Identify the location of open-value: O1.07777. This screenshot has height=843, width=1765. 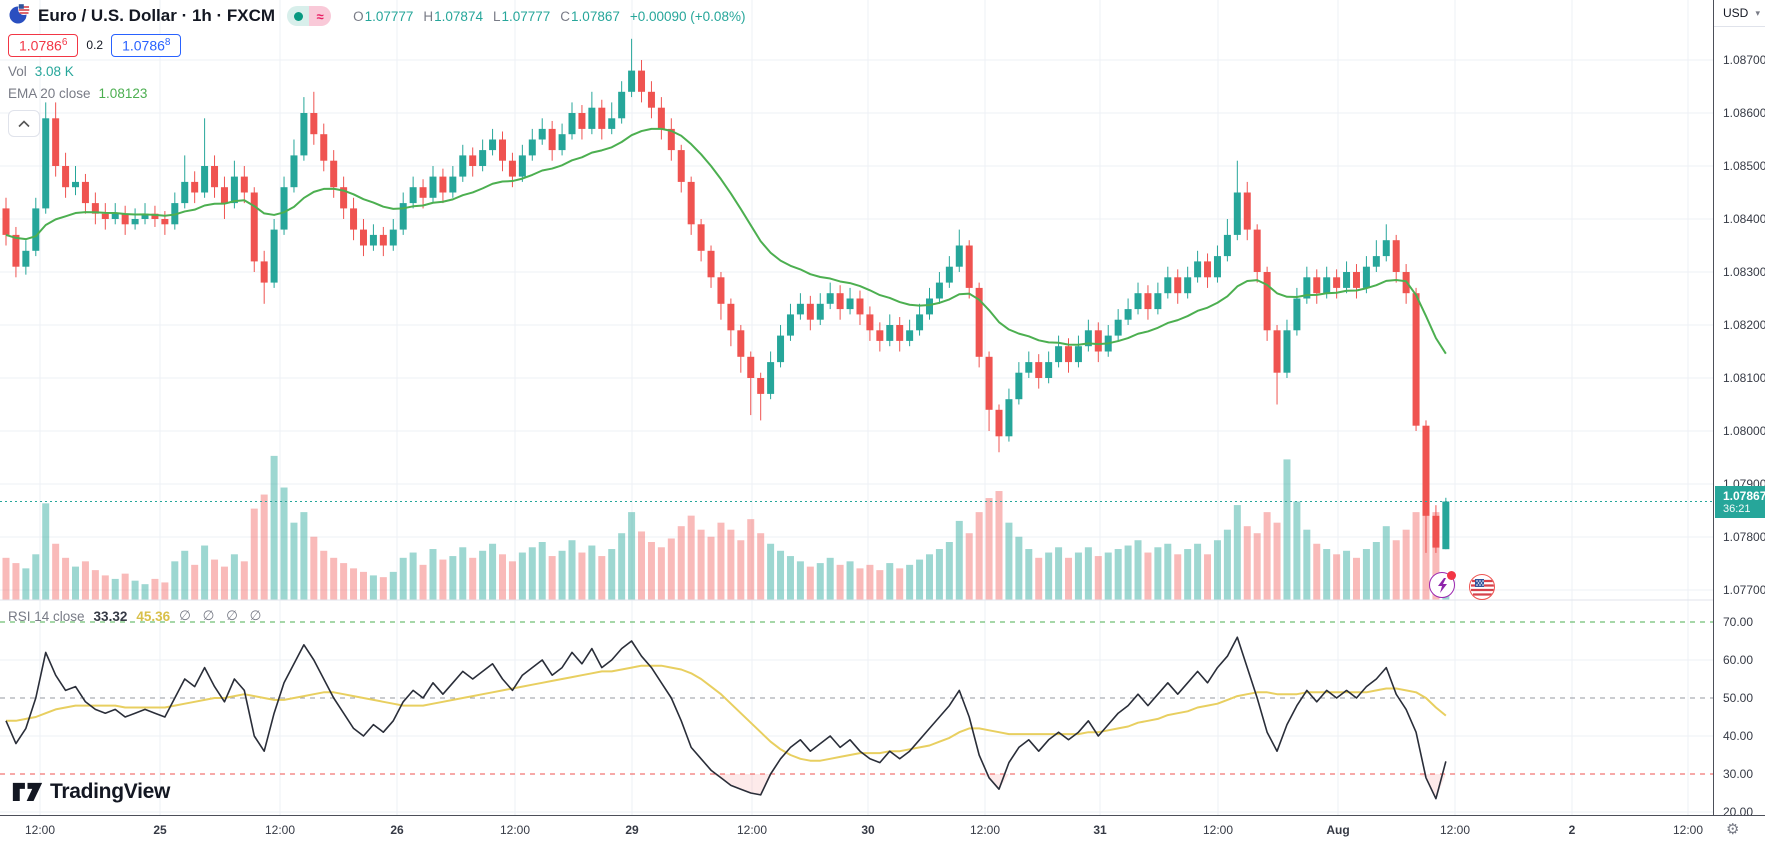
(383, 16).